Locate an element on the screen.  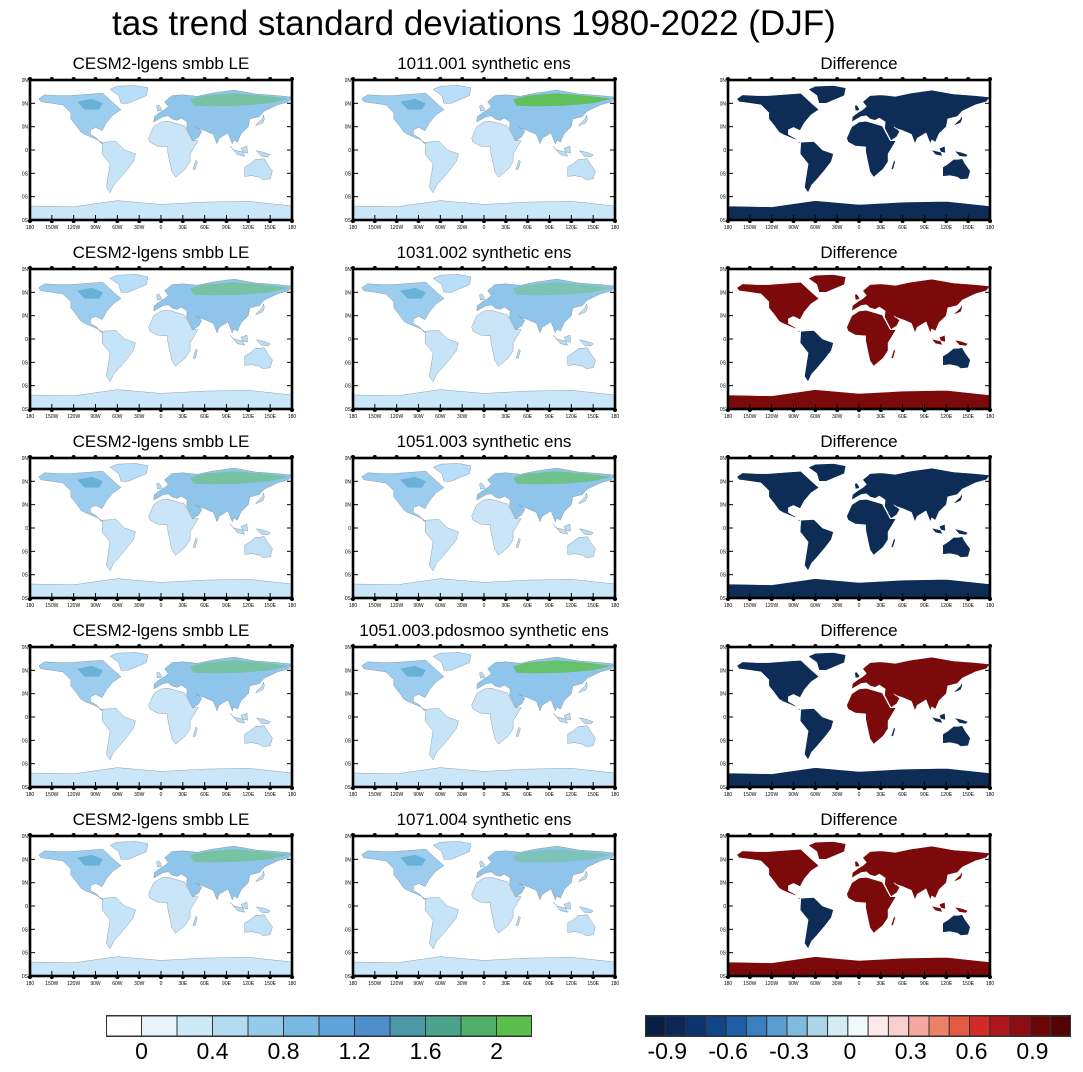
land-greenland is located at coordinates (452, 661).